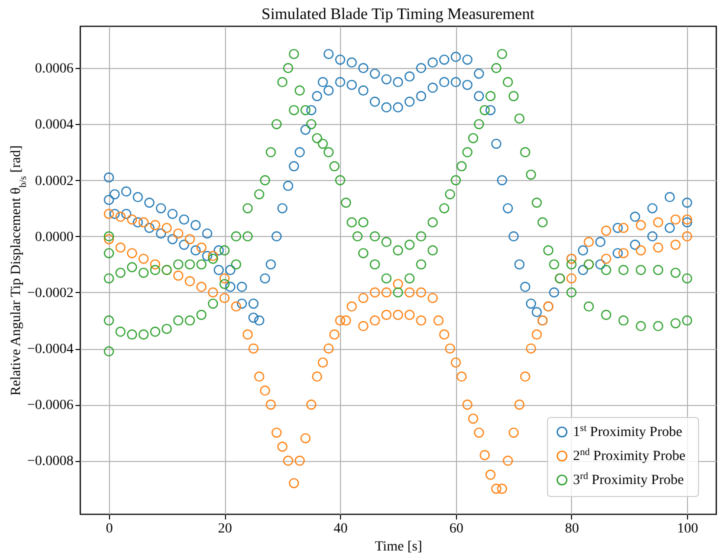 This screenshot has height=559, width=726. I want to click on x-tick-label: 20, so click(225, 529).